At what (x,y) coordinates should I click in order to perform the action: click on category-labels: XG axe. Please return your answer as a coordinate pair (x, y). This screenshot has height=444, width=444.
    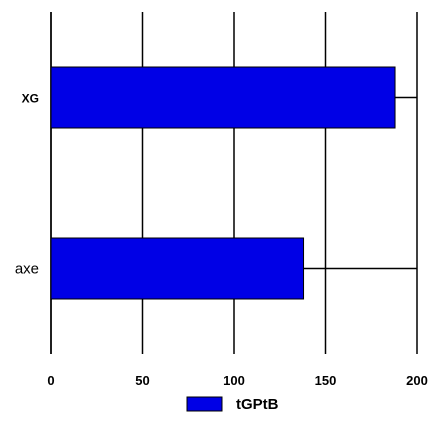
    Looking at the image, I should click on (27, 185).